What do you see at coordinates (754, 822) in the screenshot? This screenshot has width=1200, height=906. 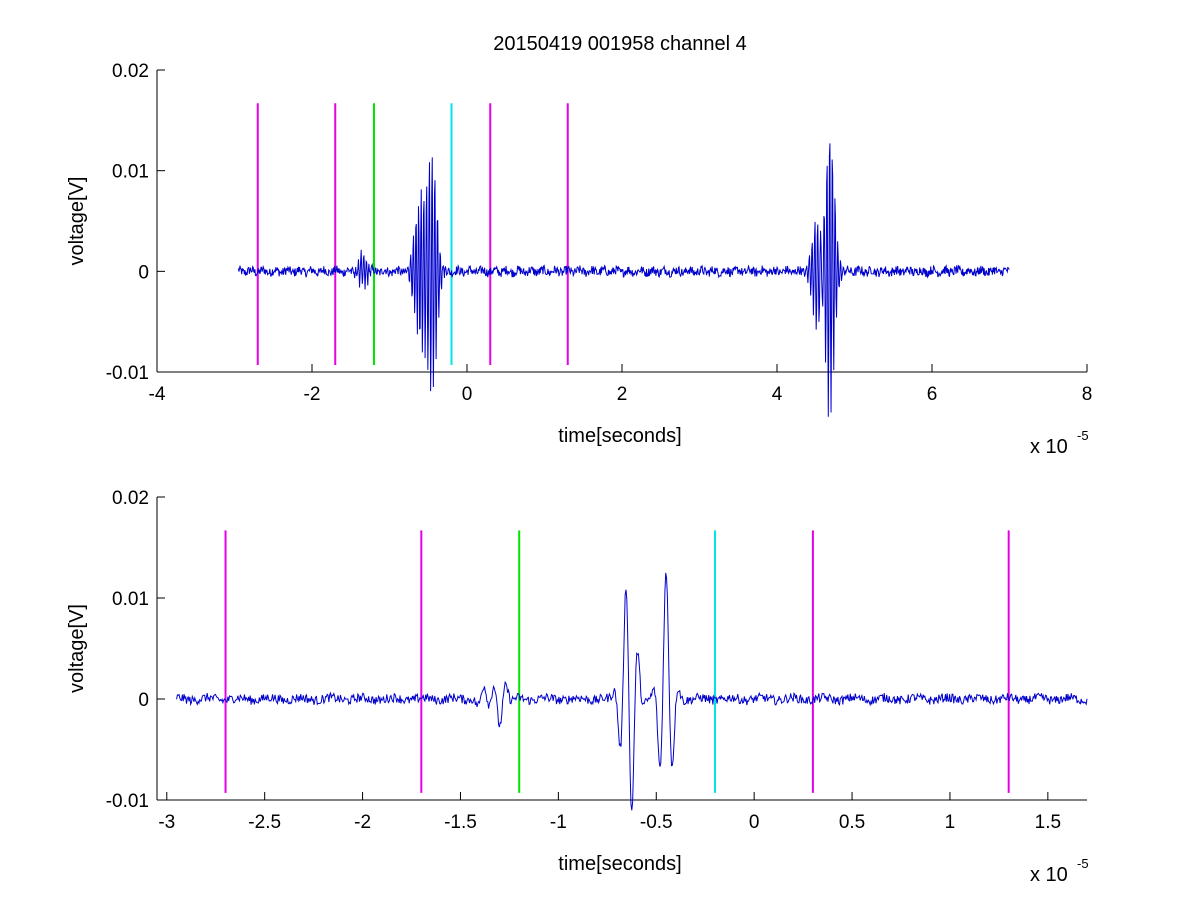 I see `chart2-x-tick-label: 0` at bounding box center [754, 822].